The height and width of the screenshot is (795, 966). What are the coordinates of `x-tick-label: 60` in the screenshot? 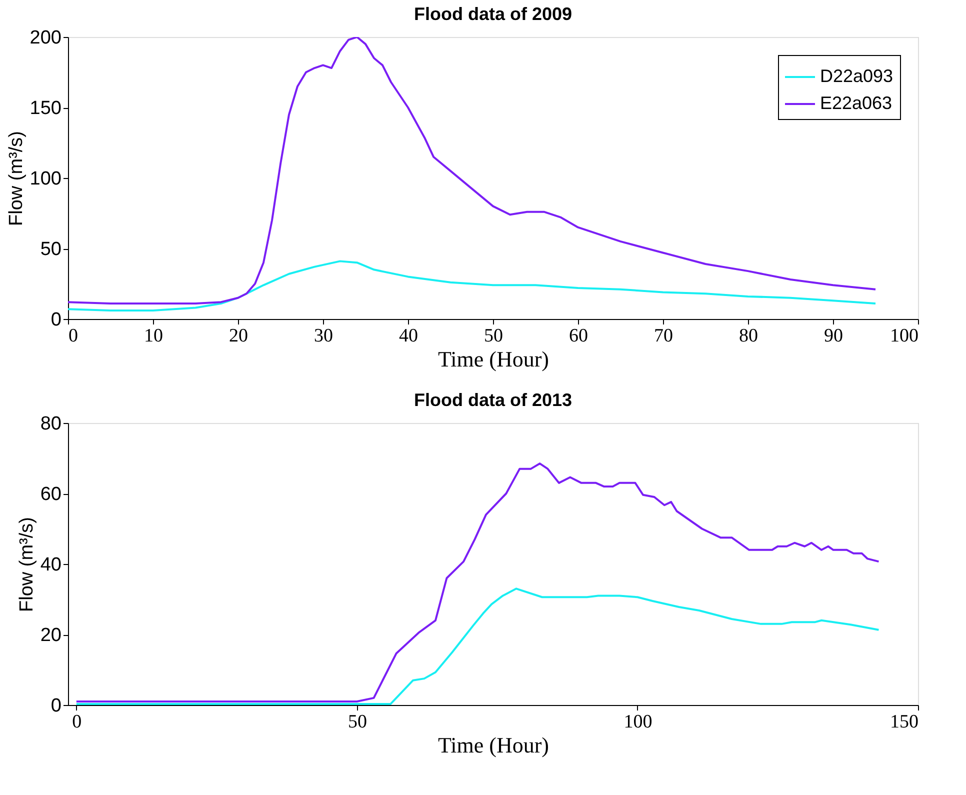 It's located at (578, 336).